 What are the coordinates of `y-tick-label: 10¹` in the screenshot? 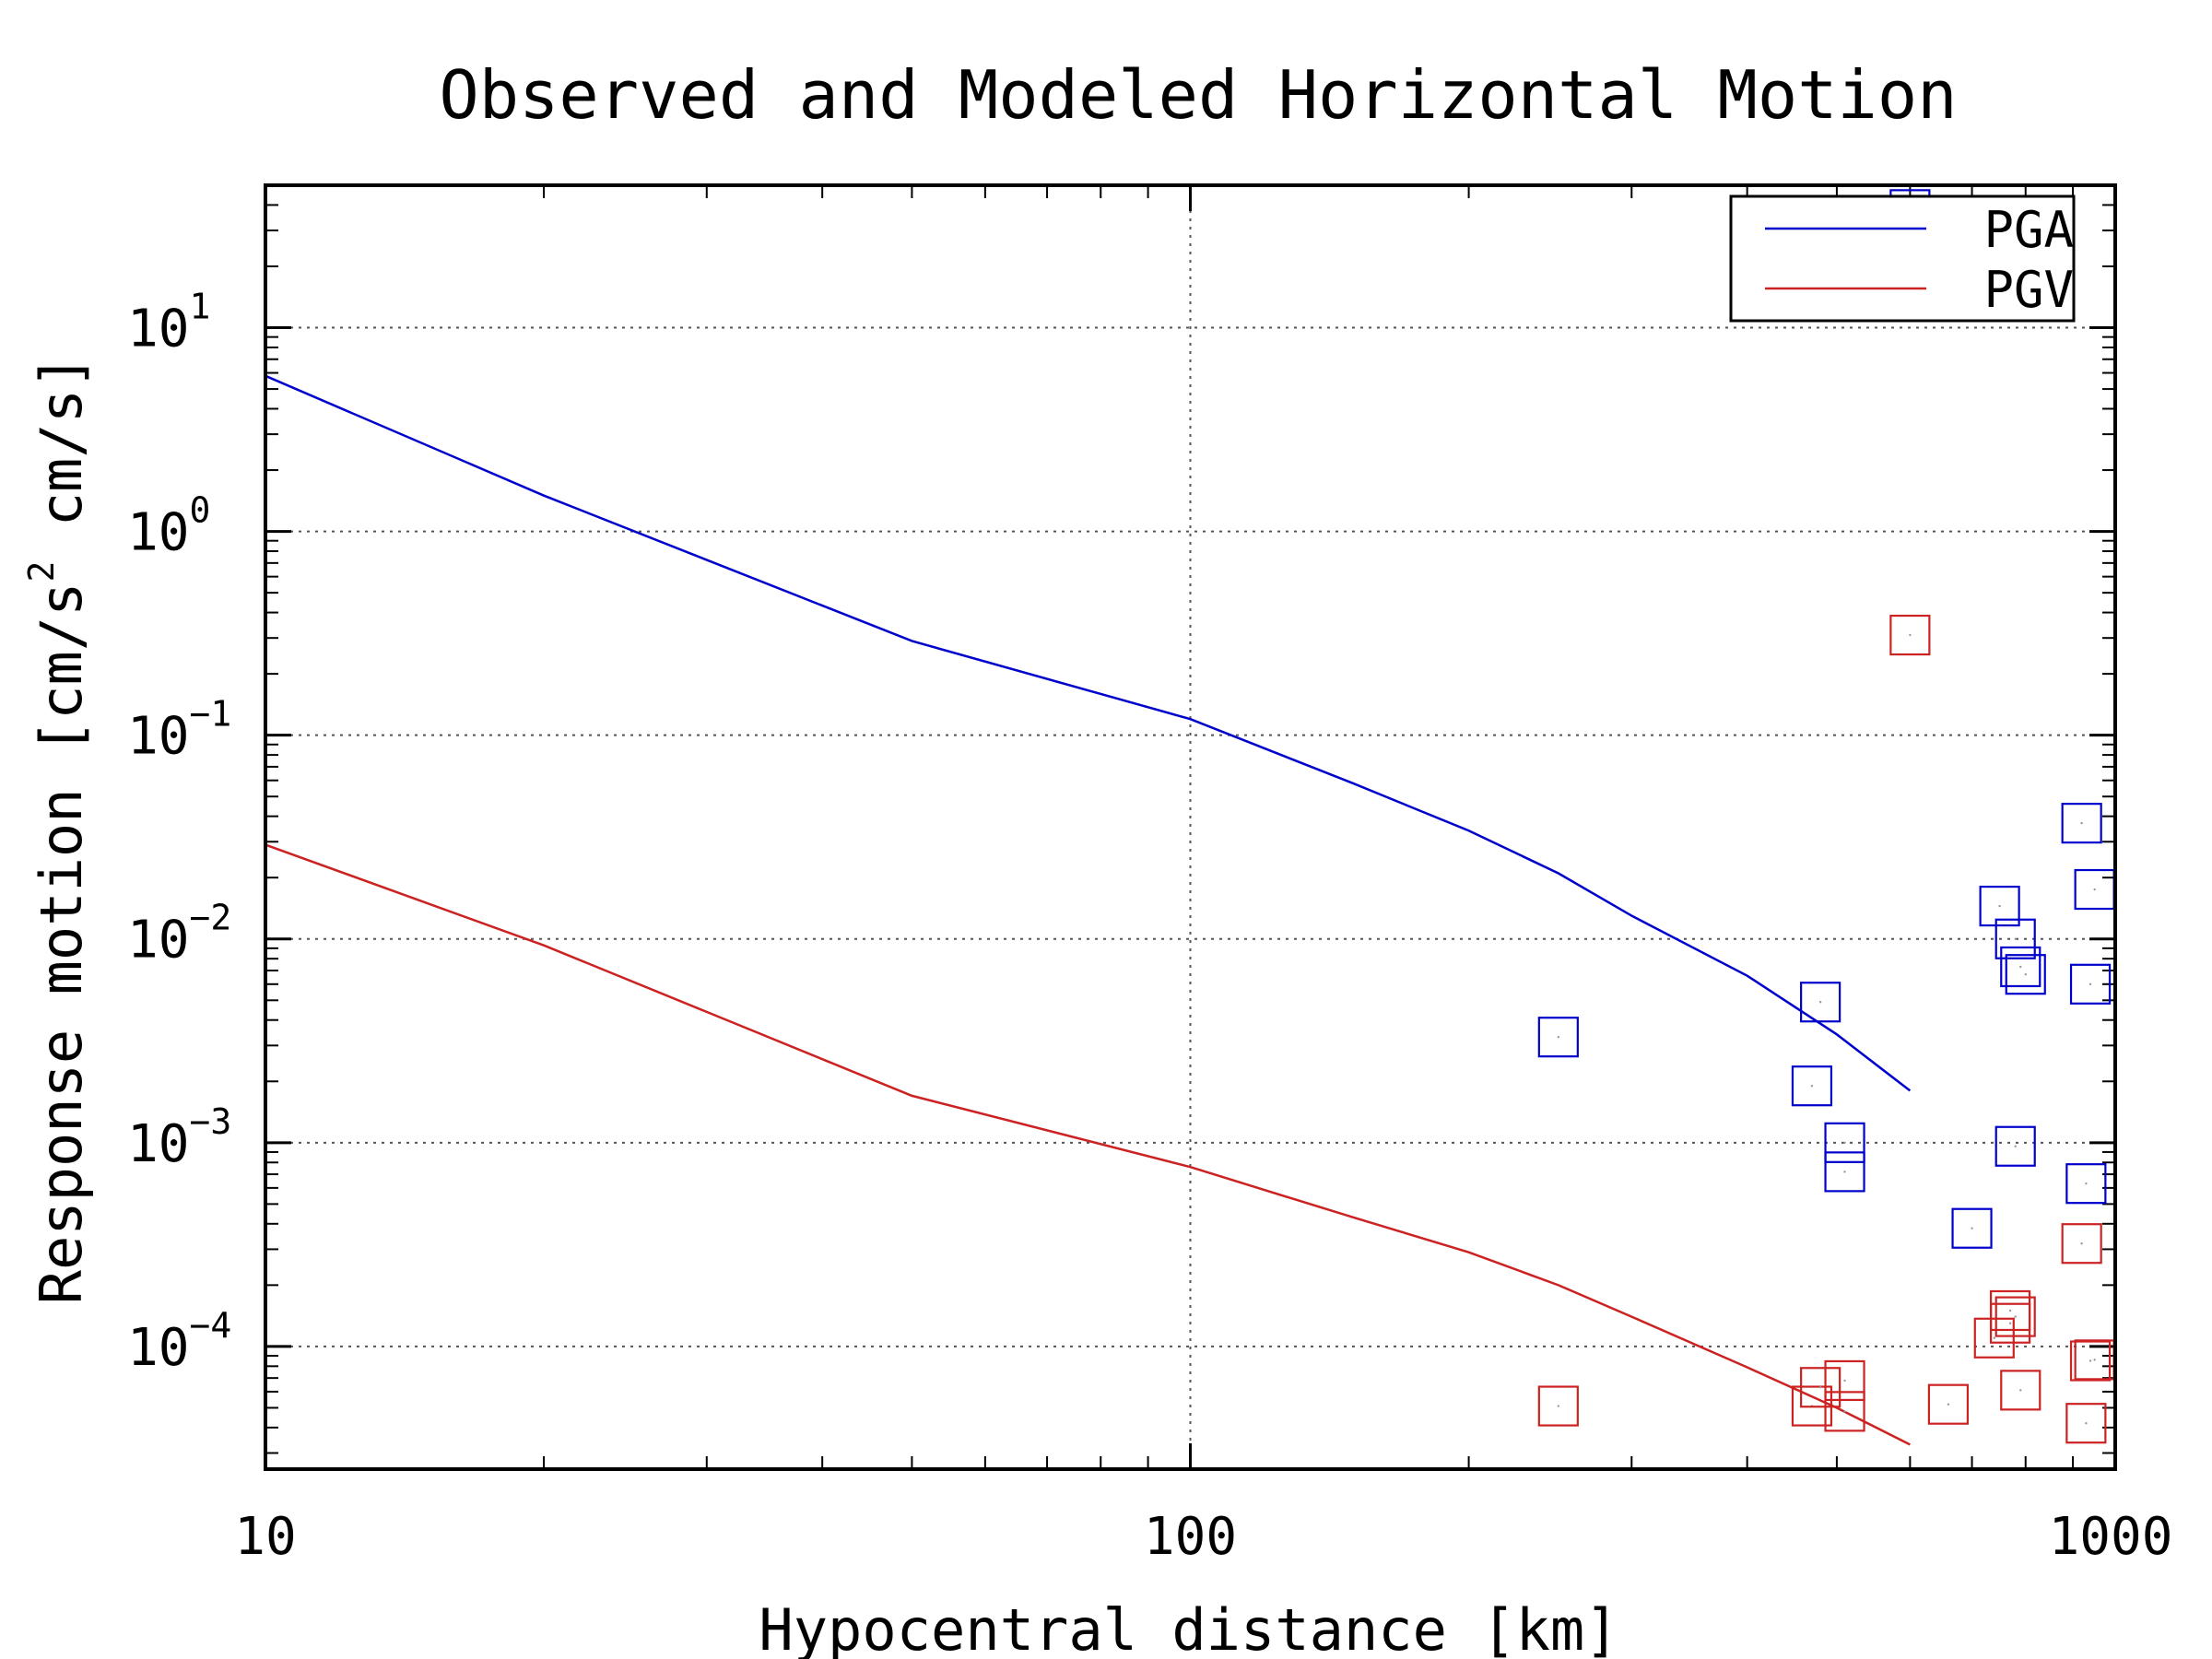 It's located at (168, 323).